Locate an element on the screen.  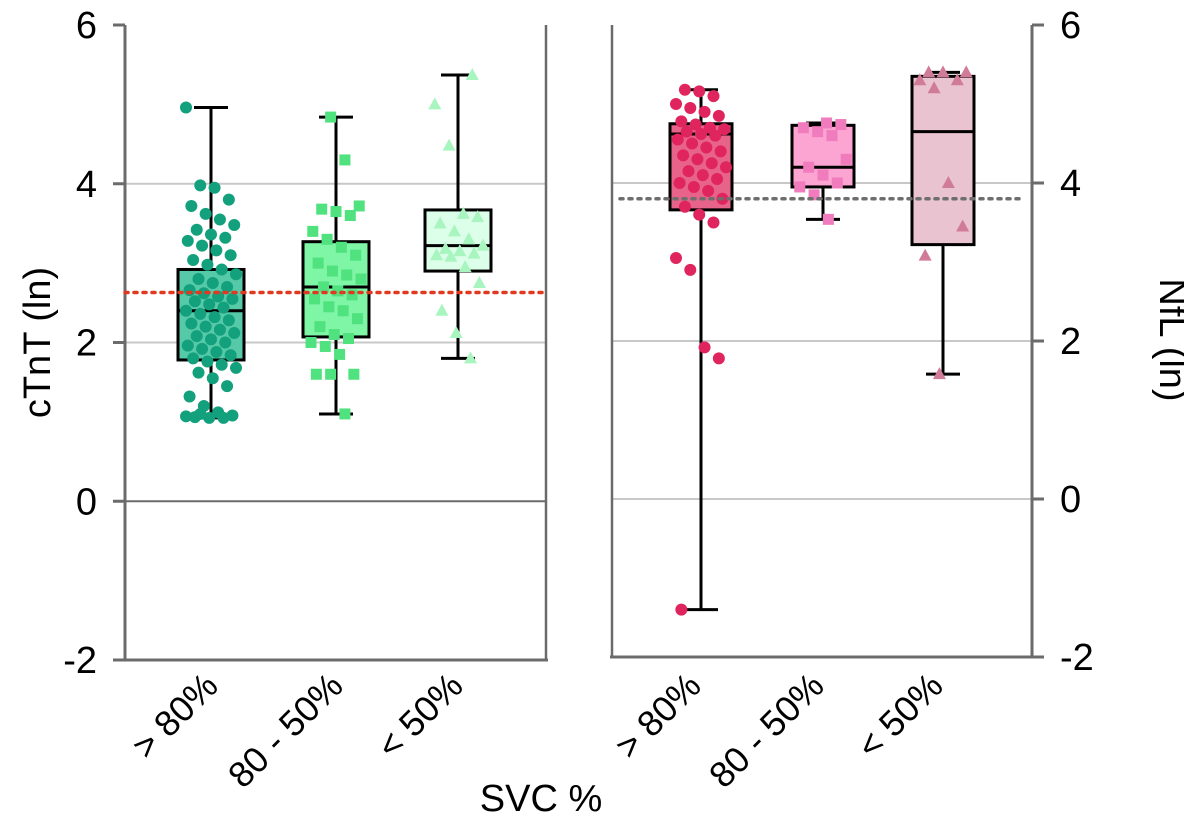
y-tick-label: -2 is located at coordinates (1077, 658).